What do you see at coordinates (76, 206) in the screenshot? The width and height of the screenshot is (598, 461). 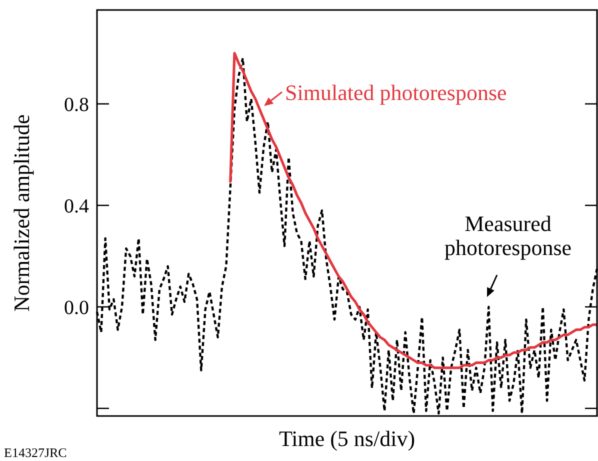 I see `y-tick-label: 0.4` at bounding box center [76, 206].